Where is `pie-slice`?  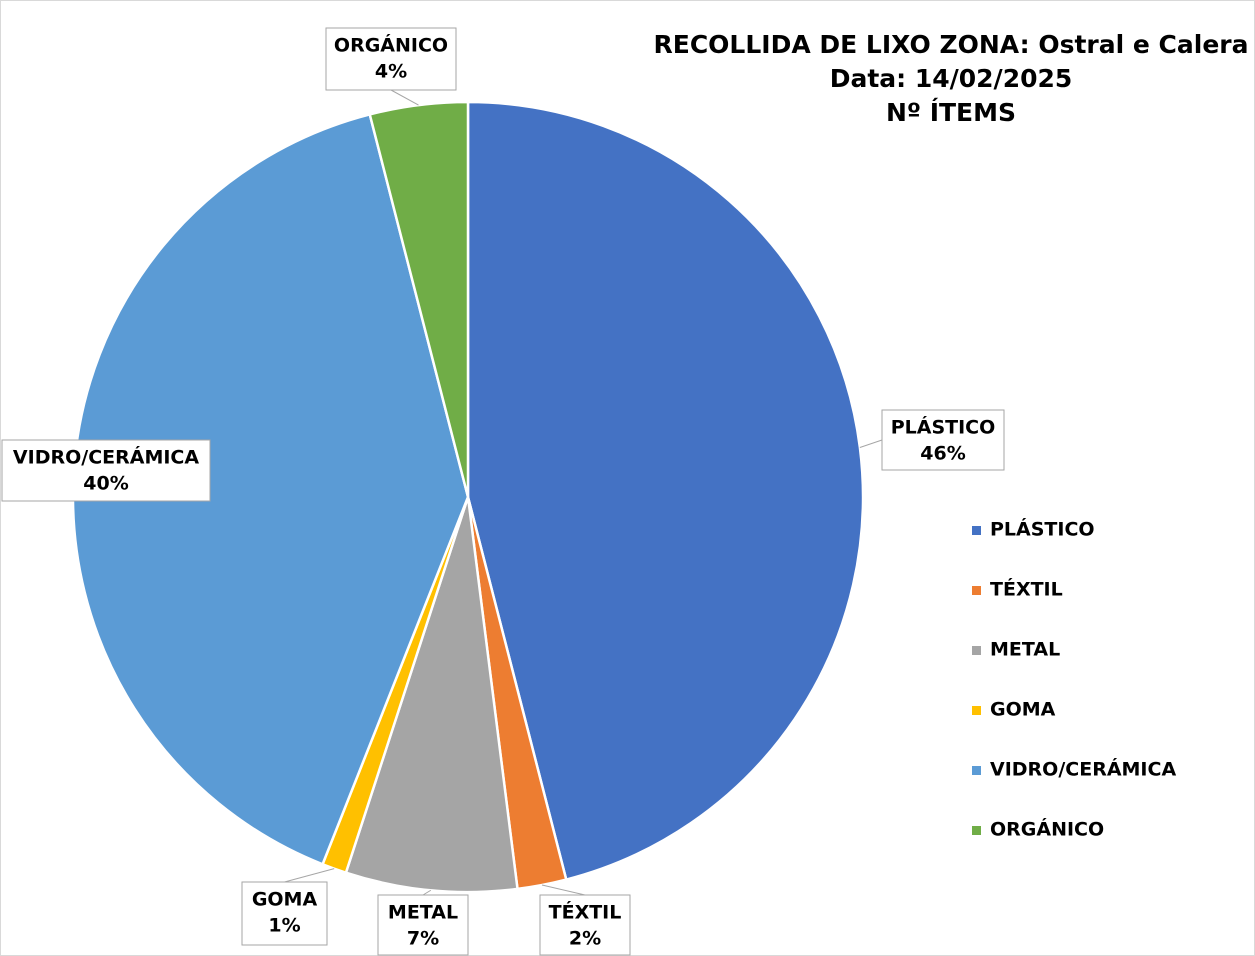
pie-slice is located at coordinates (431, 695).